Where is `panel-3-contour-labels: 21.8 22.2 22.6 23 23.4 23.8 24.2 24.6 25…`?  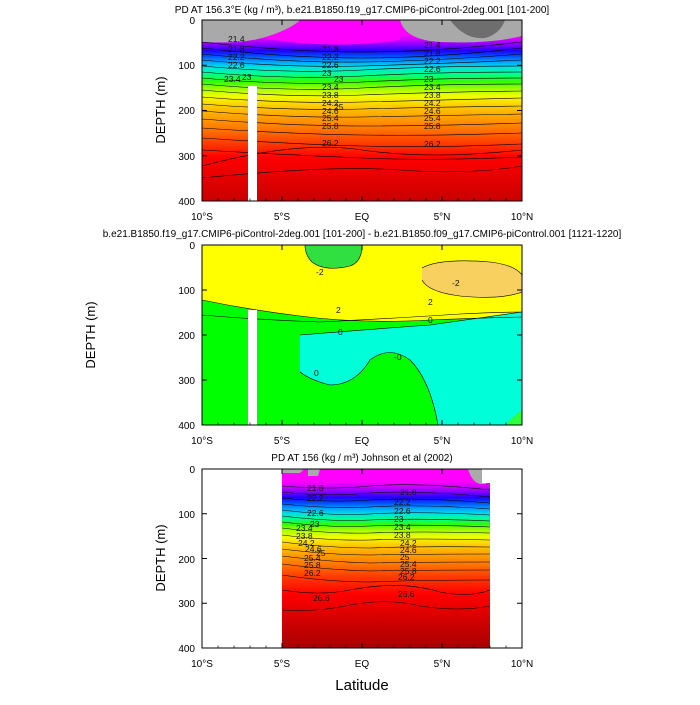 panel-3-contour-labels: 21.8 22.2 22.6 23 23.4 23.8 24.2 24.6 25… is located at coordinates (356, 543).